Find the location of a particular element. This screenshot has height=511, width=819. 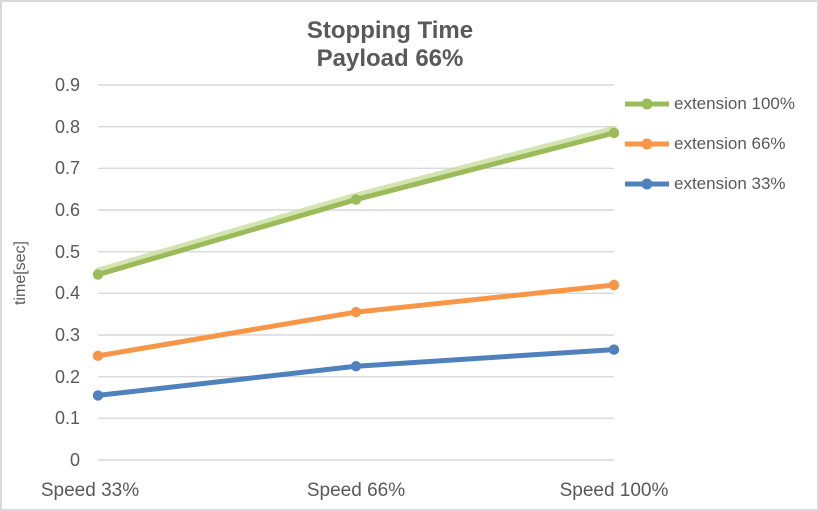

y-axis-tick-label: 0.7 is located at coordinates (67, 168).